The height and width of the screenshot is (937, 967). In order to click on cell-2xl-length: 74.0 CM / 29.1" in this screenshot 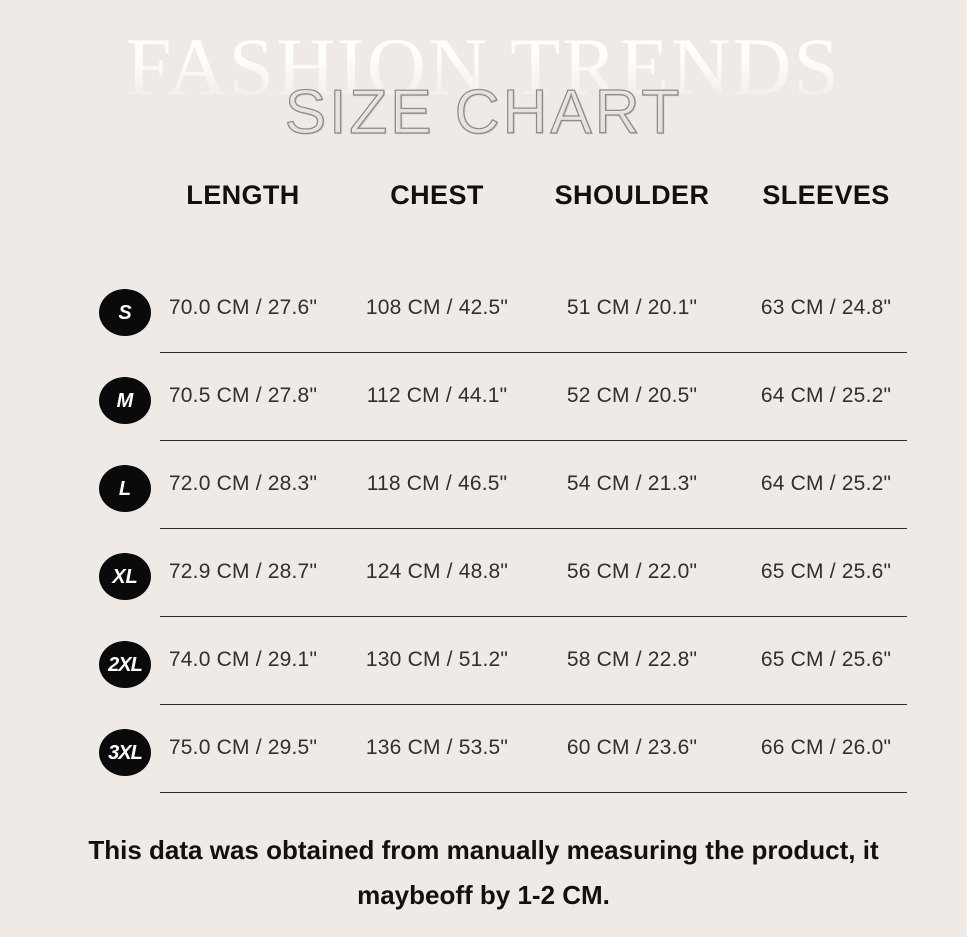, I will do `click(243, 659)`.